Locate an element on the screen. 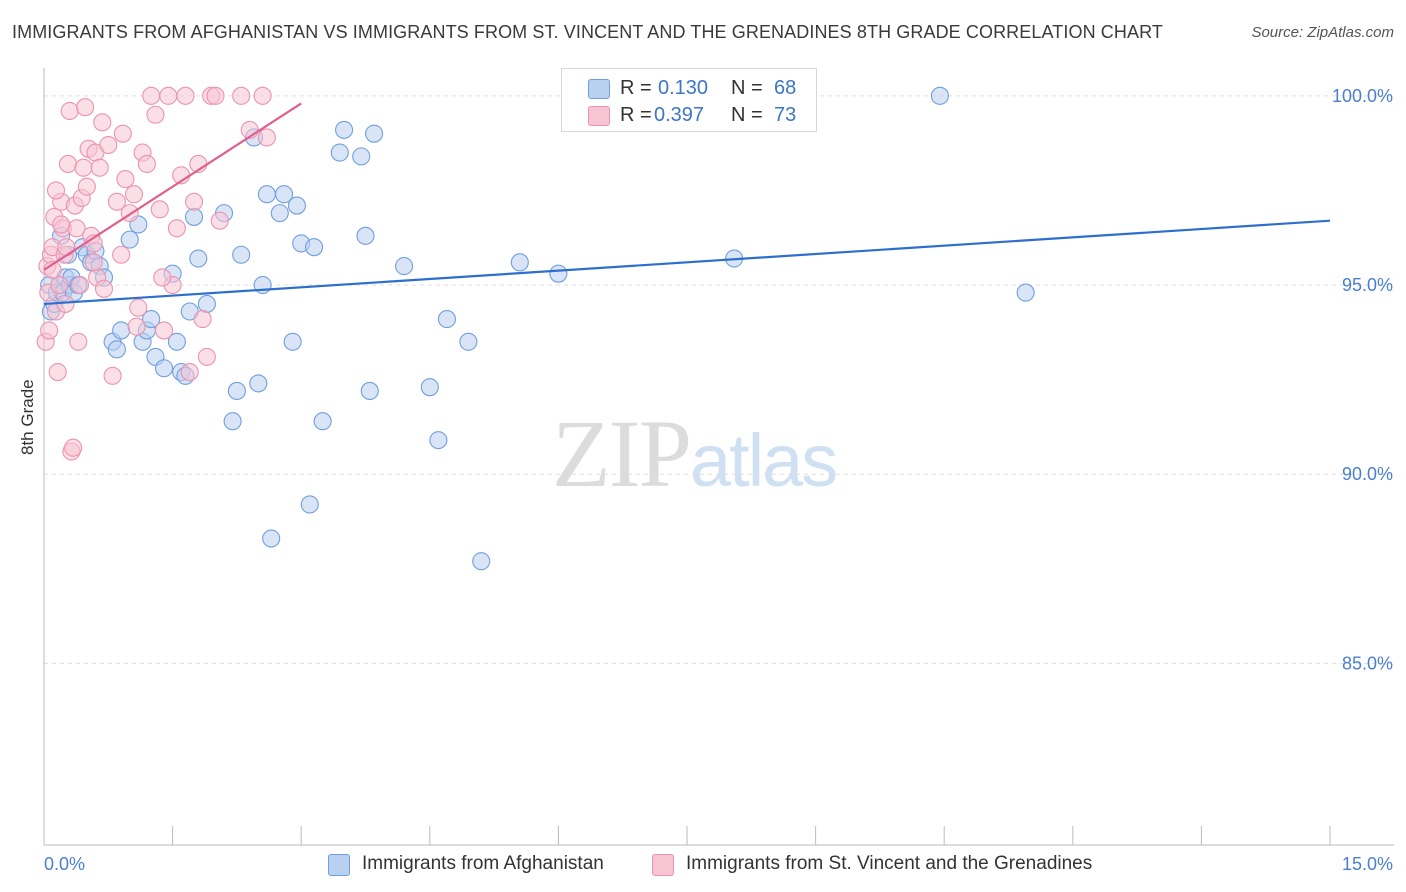 This screenshot has height=892, width=1406. legend-n-value: 68 is located at coordinates (785, 88).